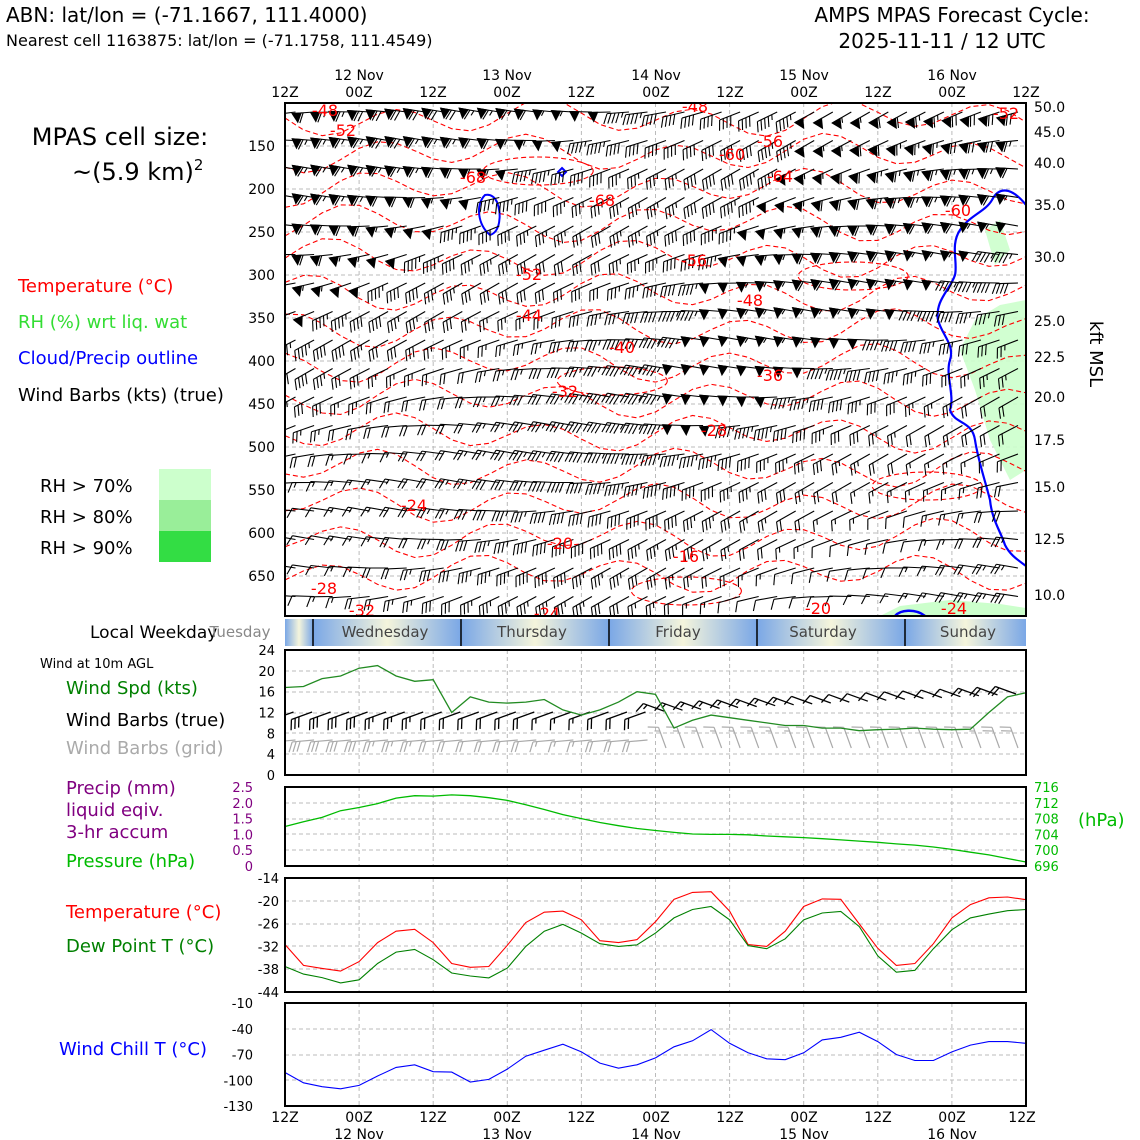  I want to click on wc-ytick-3: -100, so click(238, 1081).